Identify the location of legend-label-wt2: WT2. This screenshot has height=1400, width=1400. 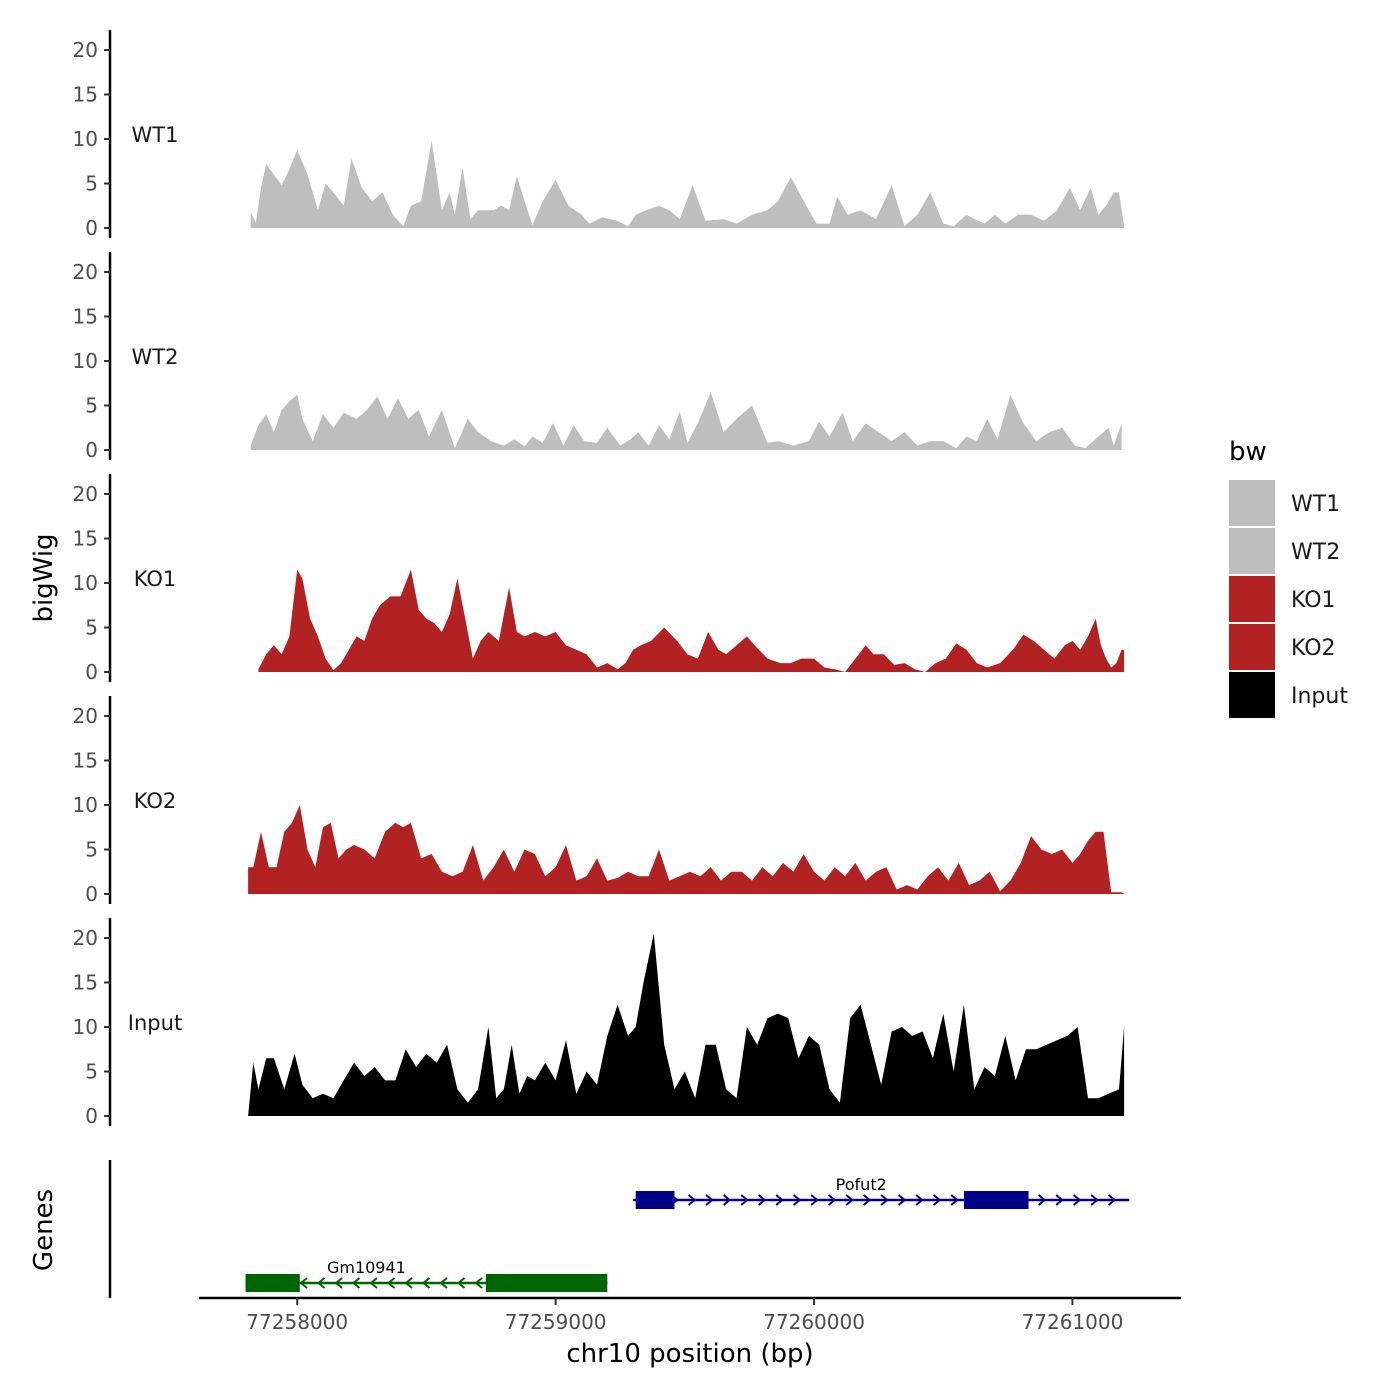
(1315, 552).